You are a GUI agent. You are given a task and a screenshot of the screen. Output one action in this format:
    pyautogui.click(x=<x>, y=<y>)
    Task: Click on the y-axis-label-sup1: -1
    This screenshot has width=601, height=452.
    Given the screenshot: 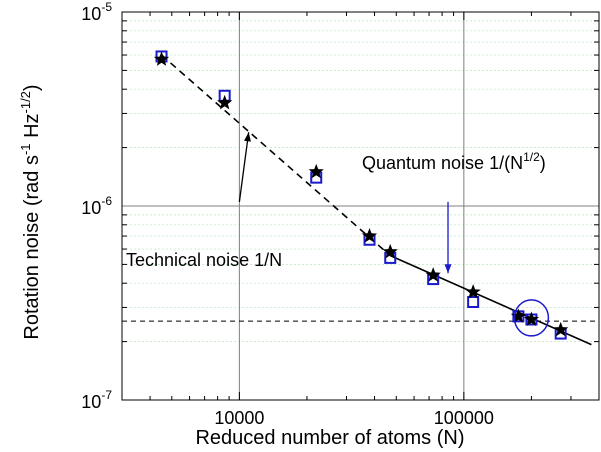 What is the action you would take?
    pyautogui.click(x=25, y=149)
    